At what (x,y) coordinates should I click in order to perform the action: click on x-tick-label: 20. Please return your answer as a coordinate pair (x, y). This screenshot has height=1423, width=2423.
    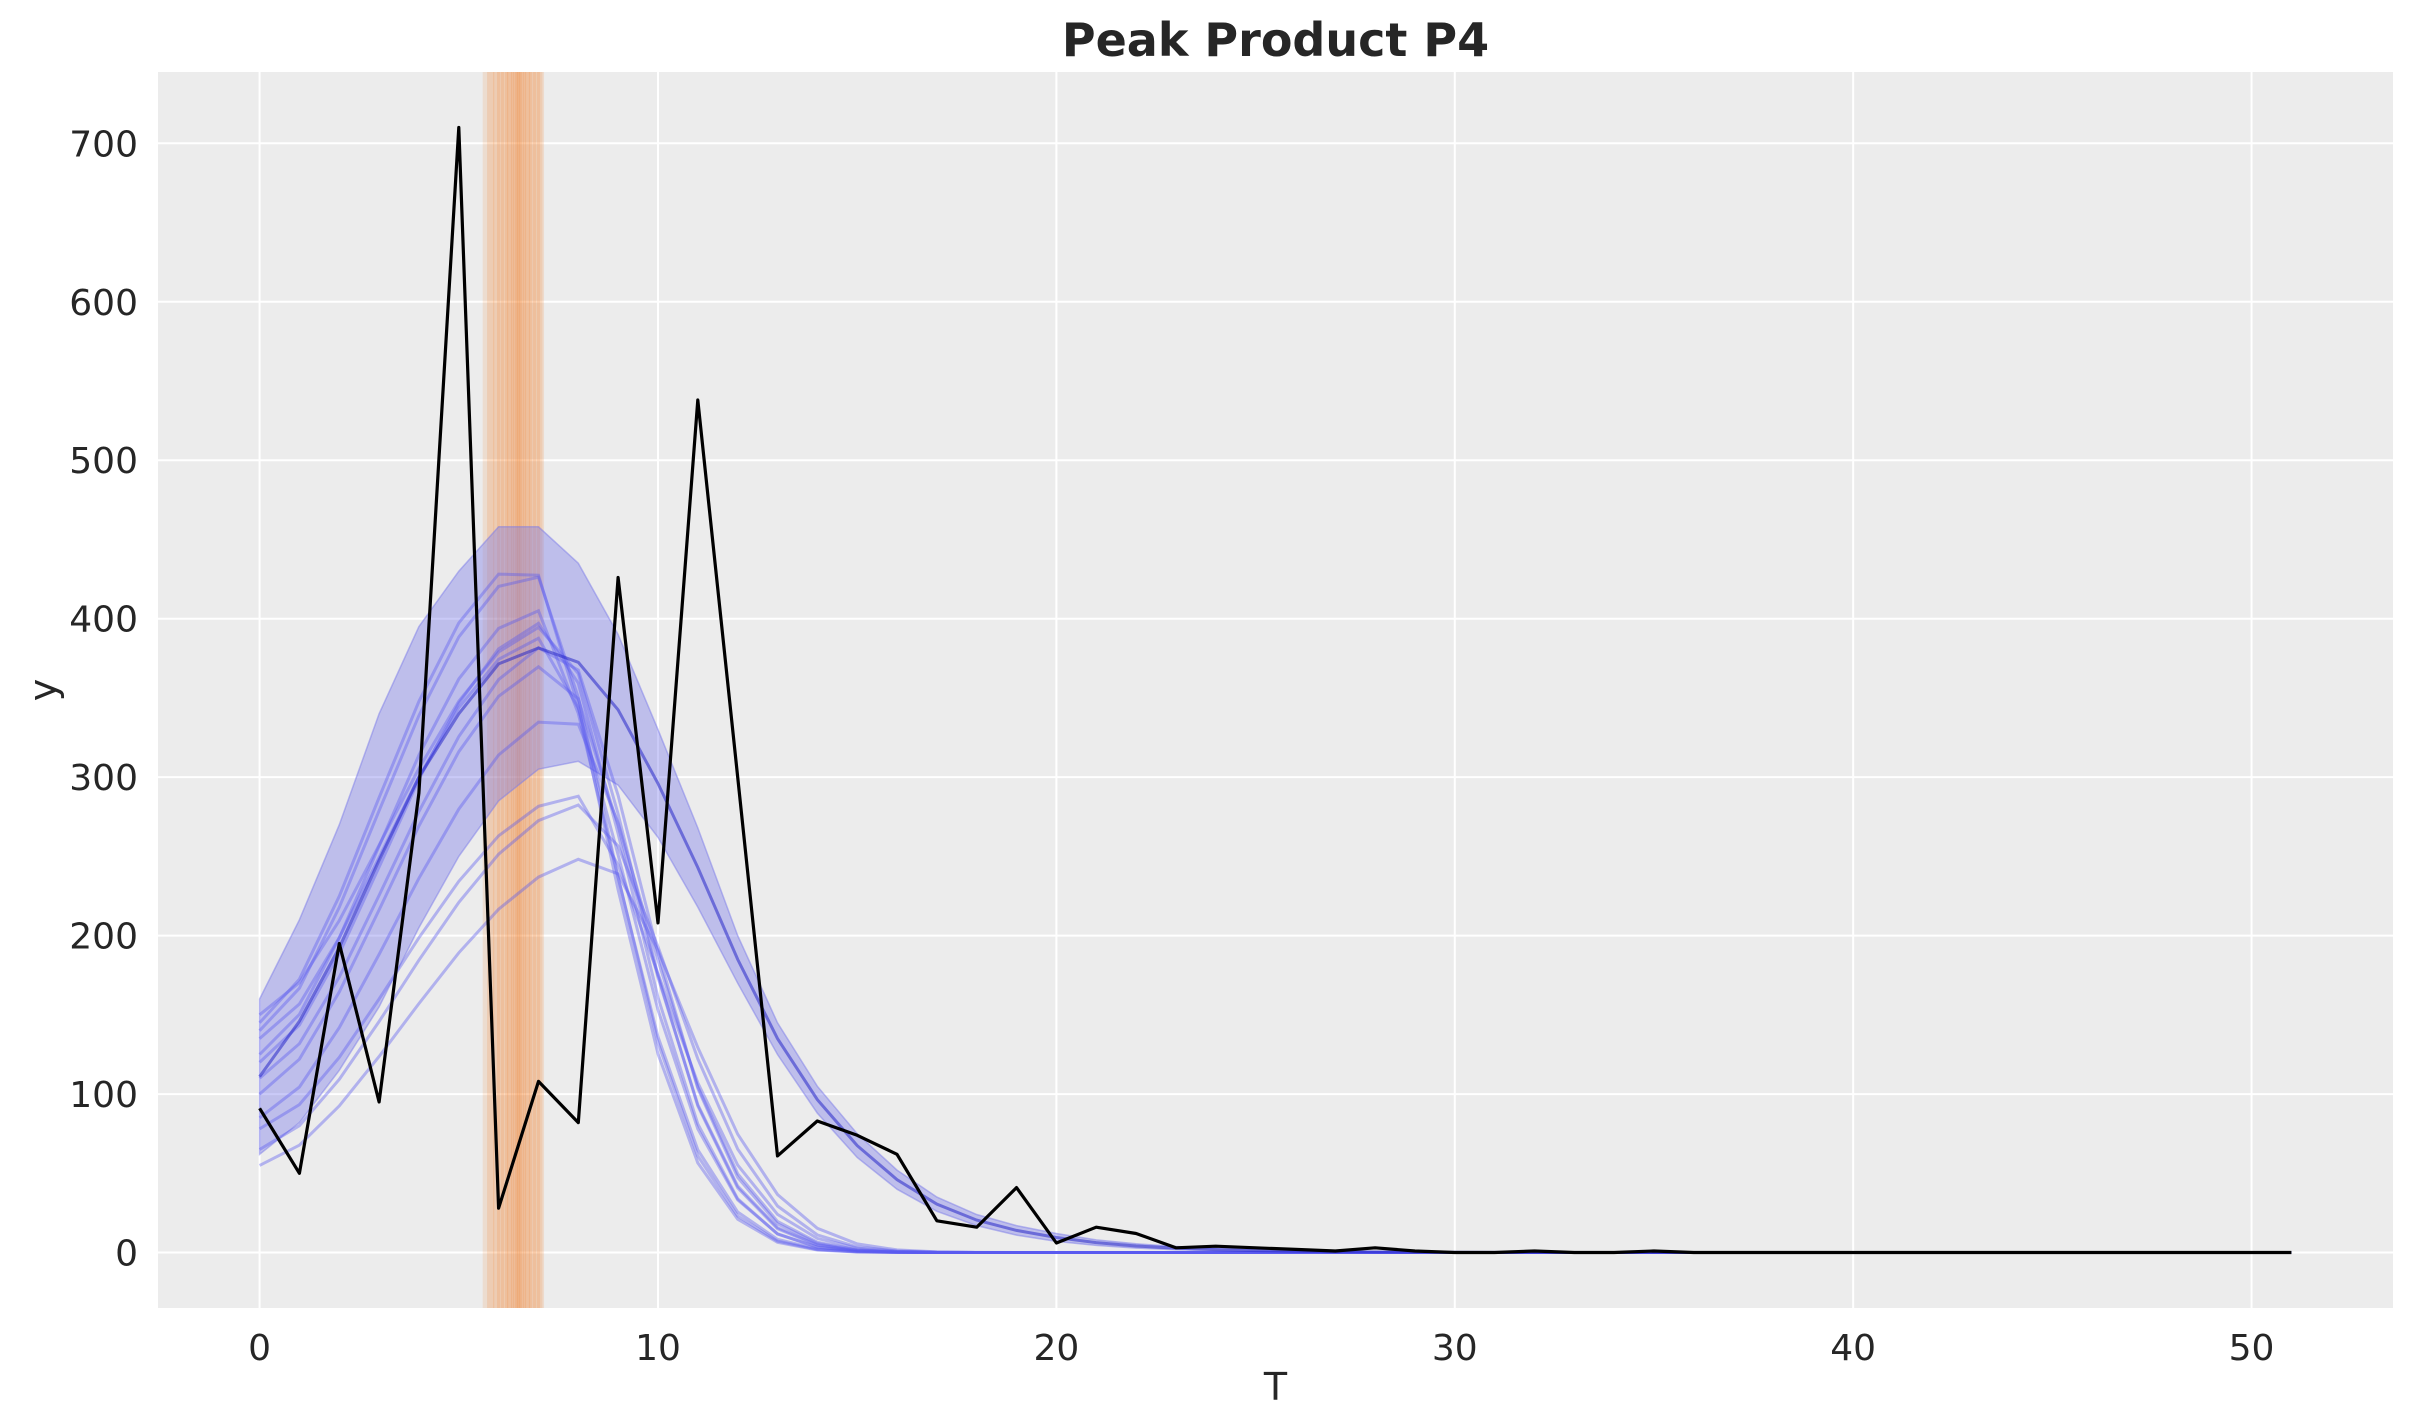
    Looking at the image, I should click on (1056, 1348).